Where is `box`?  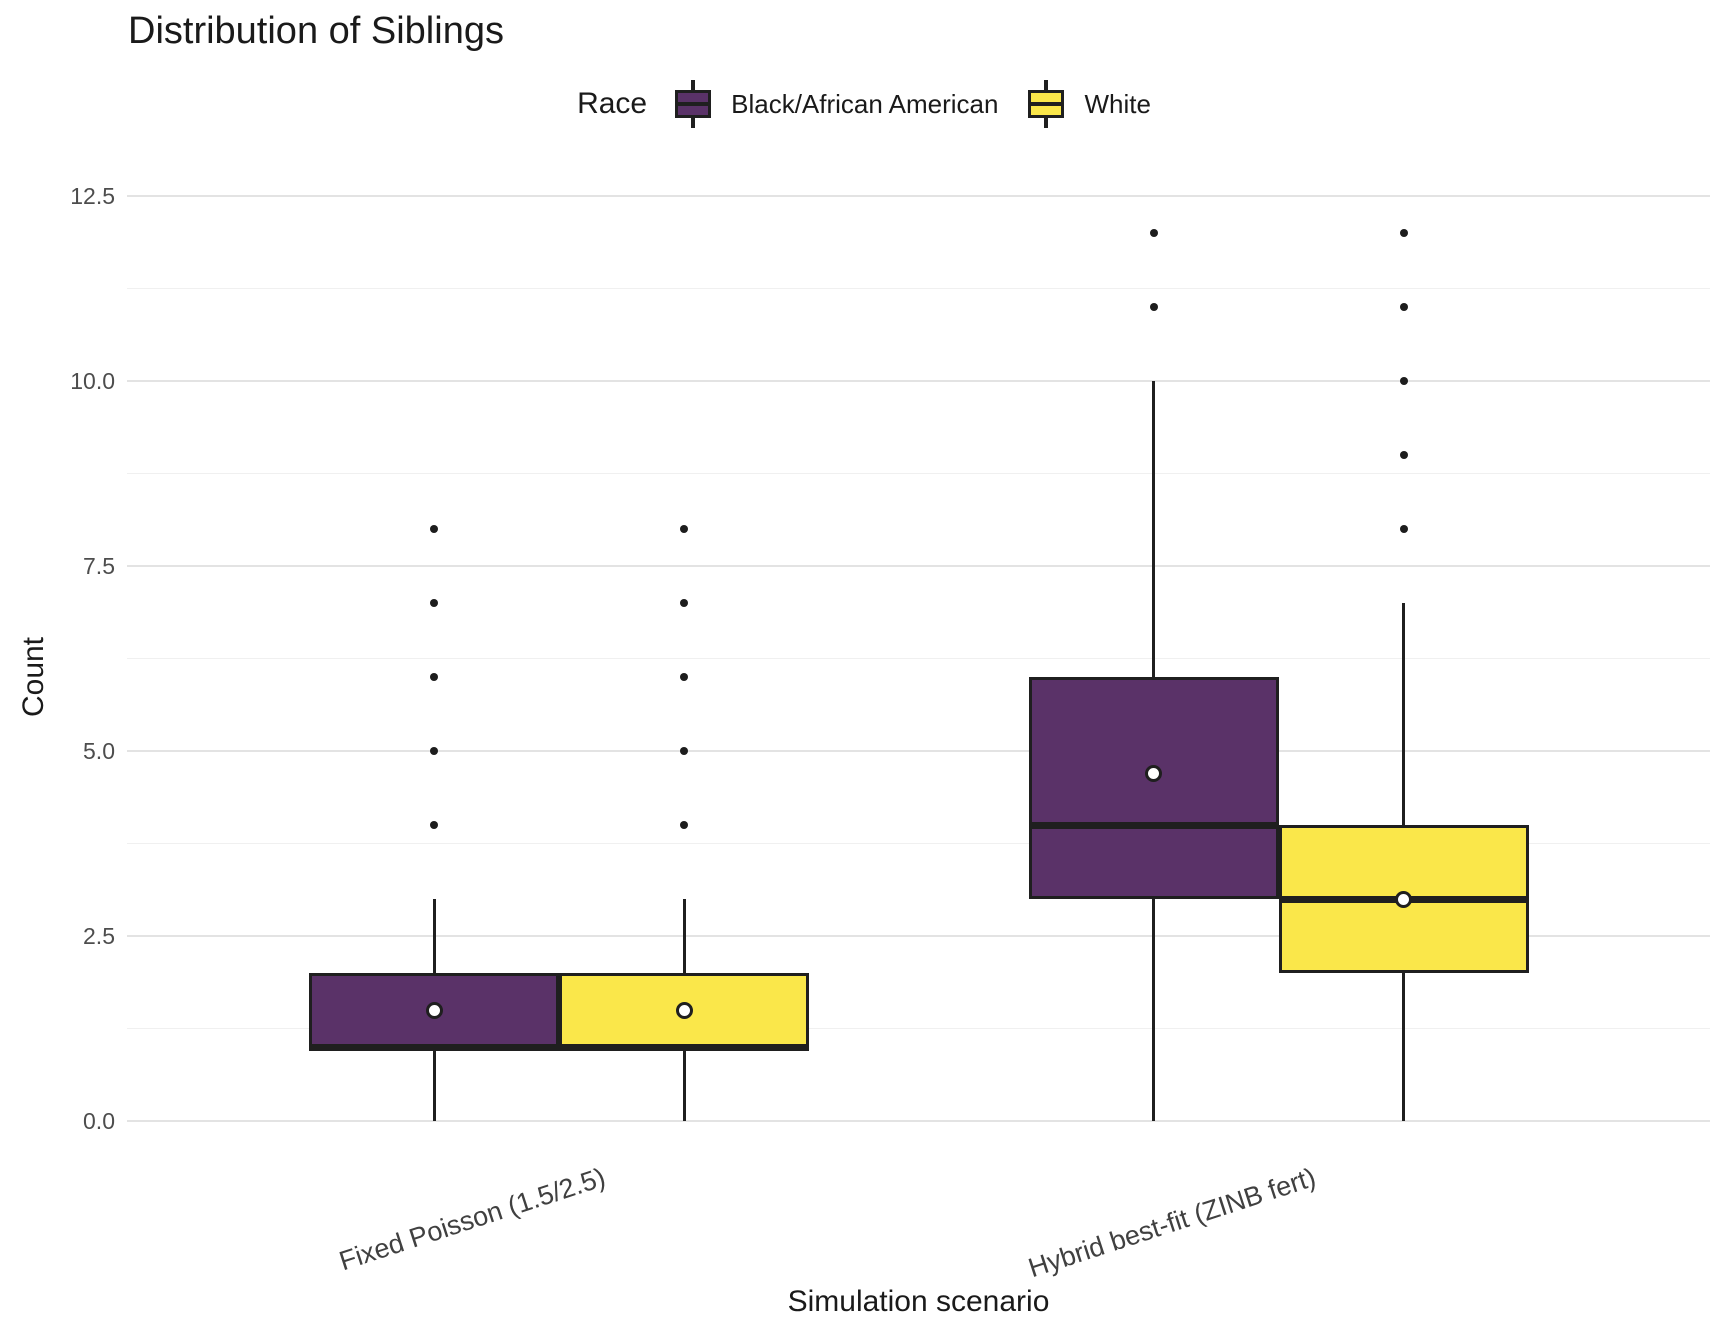 box is located at coordinates (1153, 788).